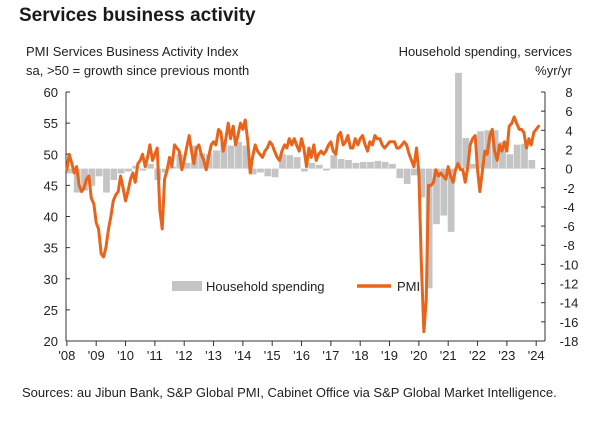 The image size is (600, 424). Describe the element at coordinates (408, 286) in the screenshot. I see `legend-pmi-label: PMI` at that location.